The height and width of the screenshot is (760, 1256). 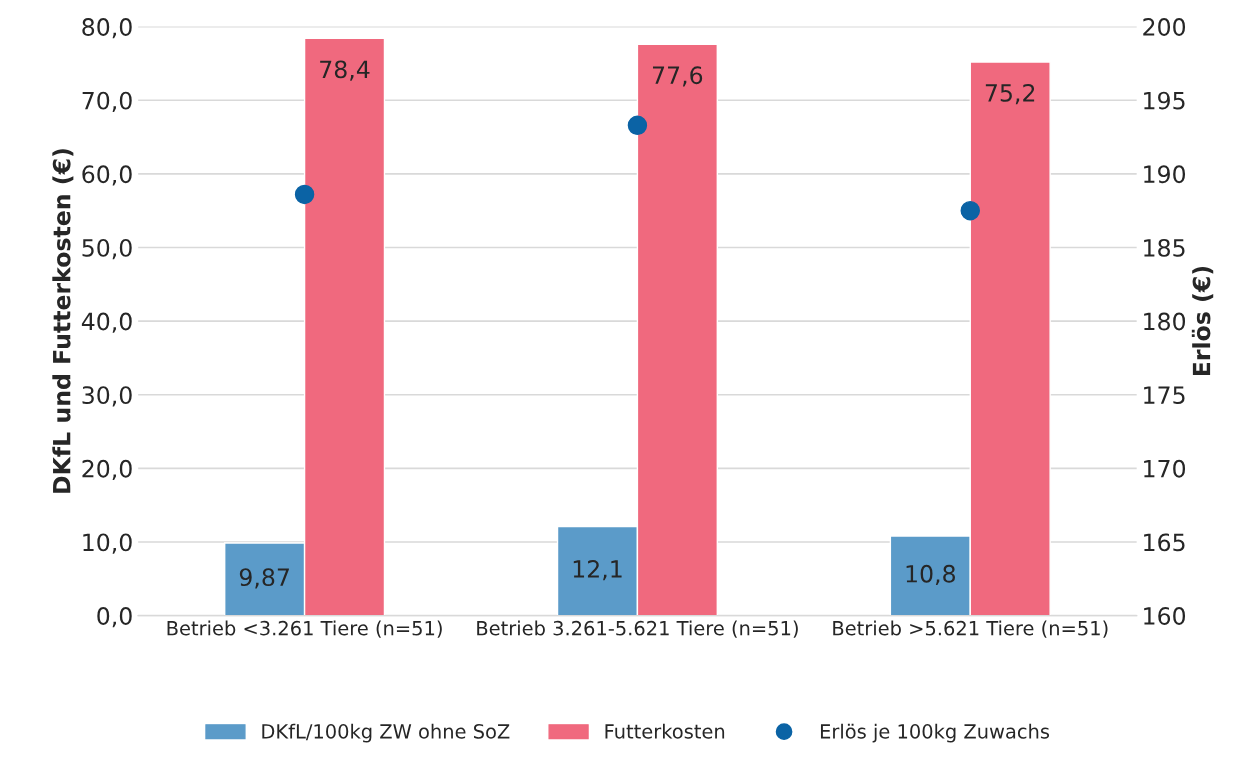 I want to click on y-tick-label: 10,0, so click(x=107, y=543).